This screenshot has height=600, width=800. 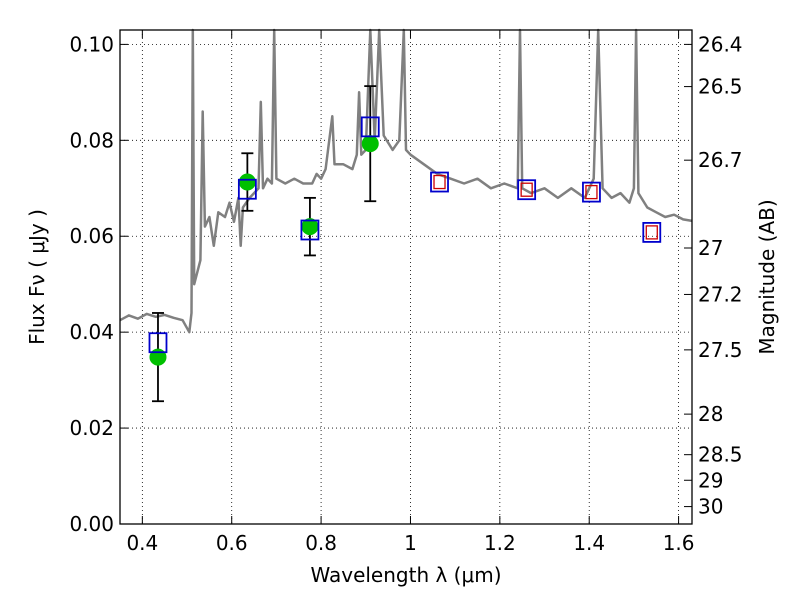 What do you see at coordinates (321, 543) in the screenshot?
I see `x-tick-label: 0.8` at bounding box center [321, 543].